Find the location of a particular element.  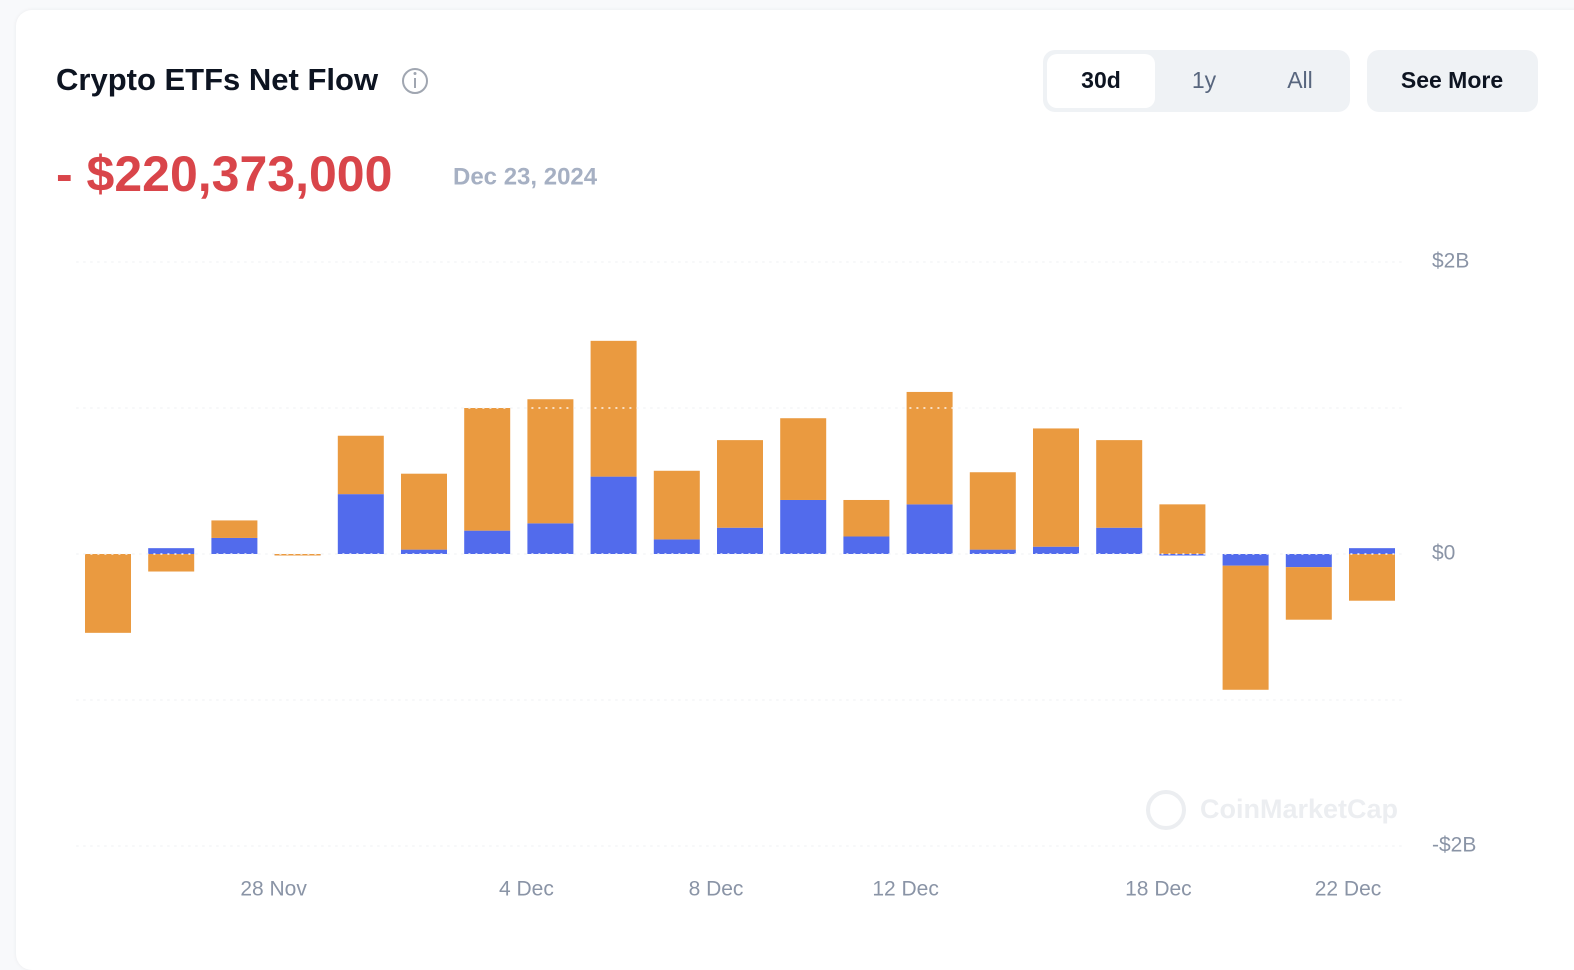

x-tick-label: 28 Nov is located at coordinates (273, 889).